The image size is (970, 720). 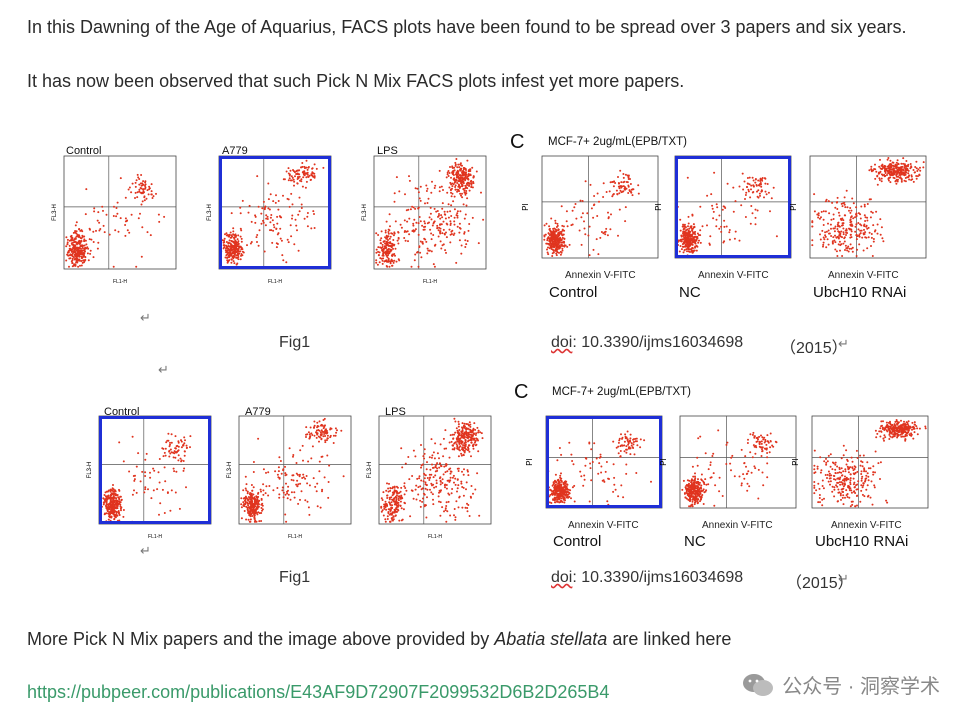 I want to click on wechat-icon, so click(x=758, y=684).